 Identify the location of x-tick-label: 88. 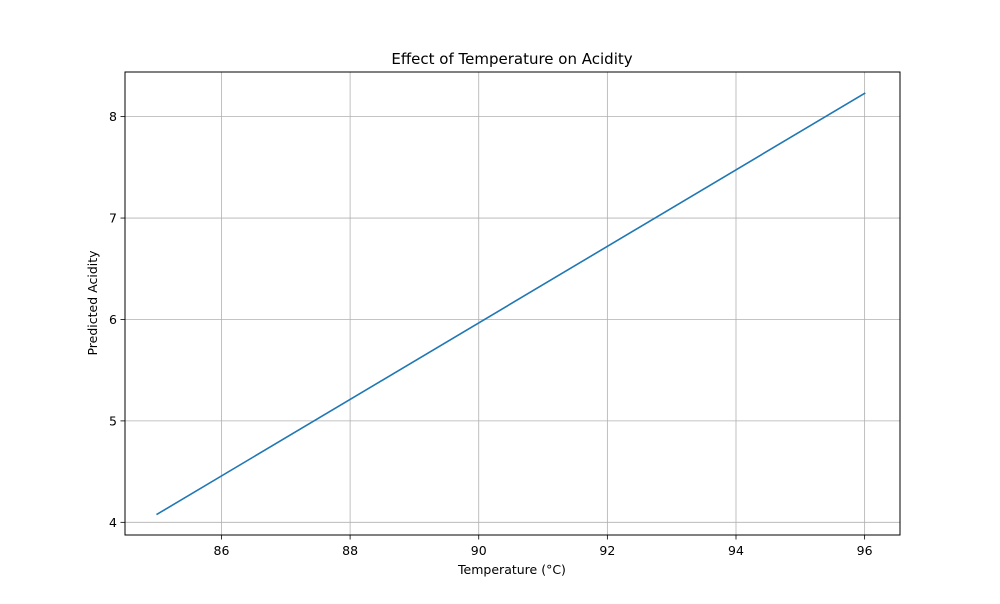
(350, 550).